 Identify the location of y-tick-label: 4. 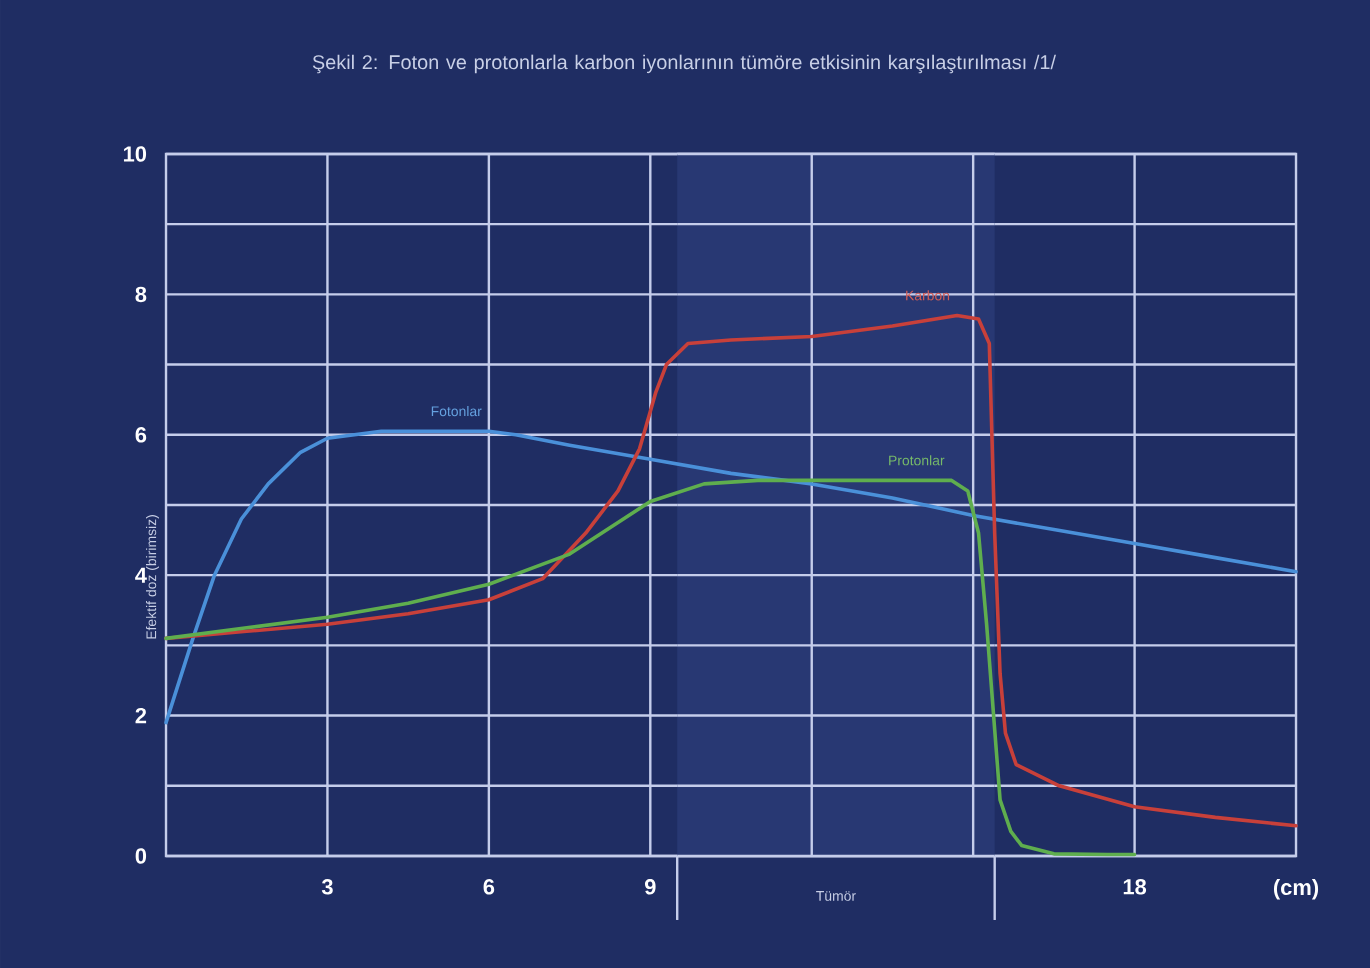
(141, 575).